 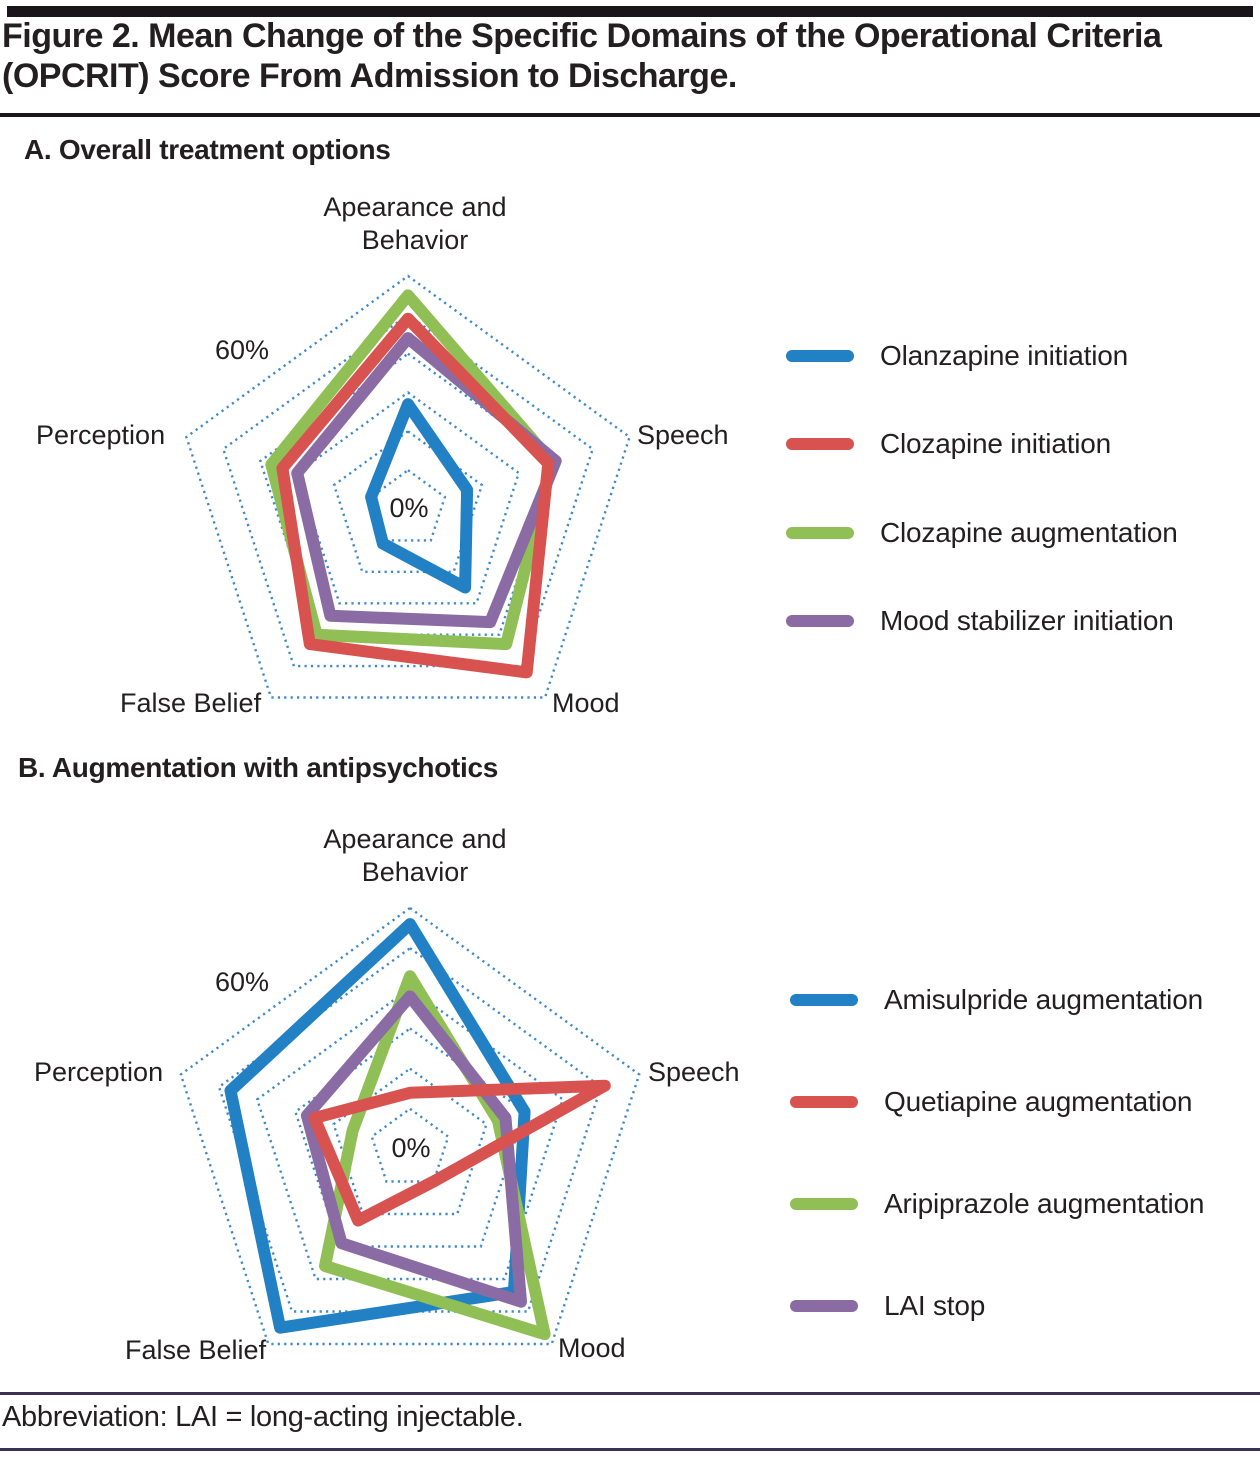 What do you see at coordinates (1027, 620) in the screenshot?
I see `legend-label: Mood stabilizer initiation` at bounding box center [1027, 620].